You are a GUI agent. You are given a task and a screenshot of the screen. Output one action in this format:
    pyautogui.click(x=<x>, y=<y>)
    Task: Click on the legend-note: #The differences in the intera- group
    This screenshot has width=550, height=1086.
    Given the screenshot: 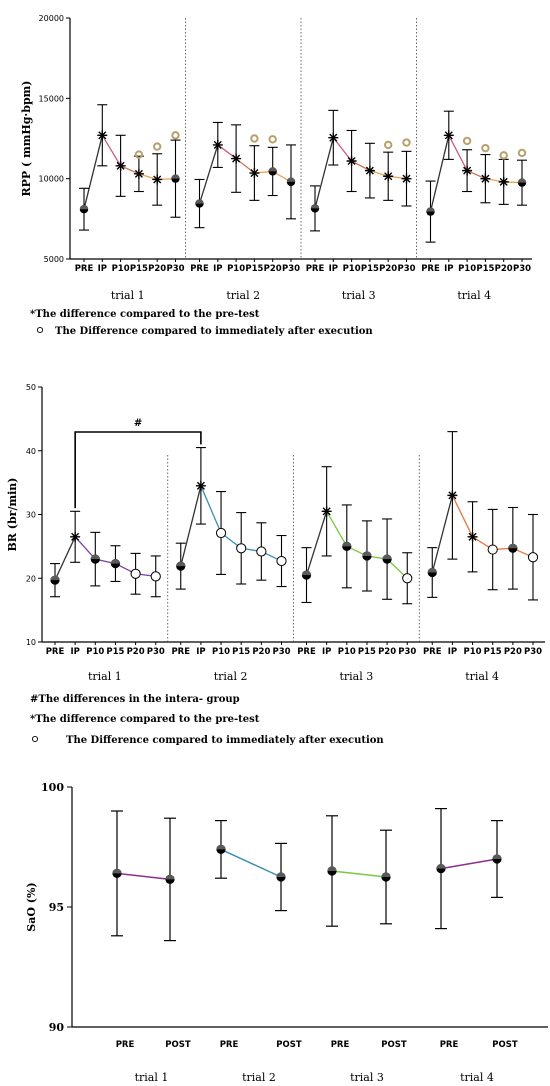 What is the action you would take?
    pyautogui.click(x=135, y=699)
    